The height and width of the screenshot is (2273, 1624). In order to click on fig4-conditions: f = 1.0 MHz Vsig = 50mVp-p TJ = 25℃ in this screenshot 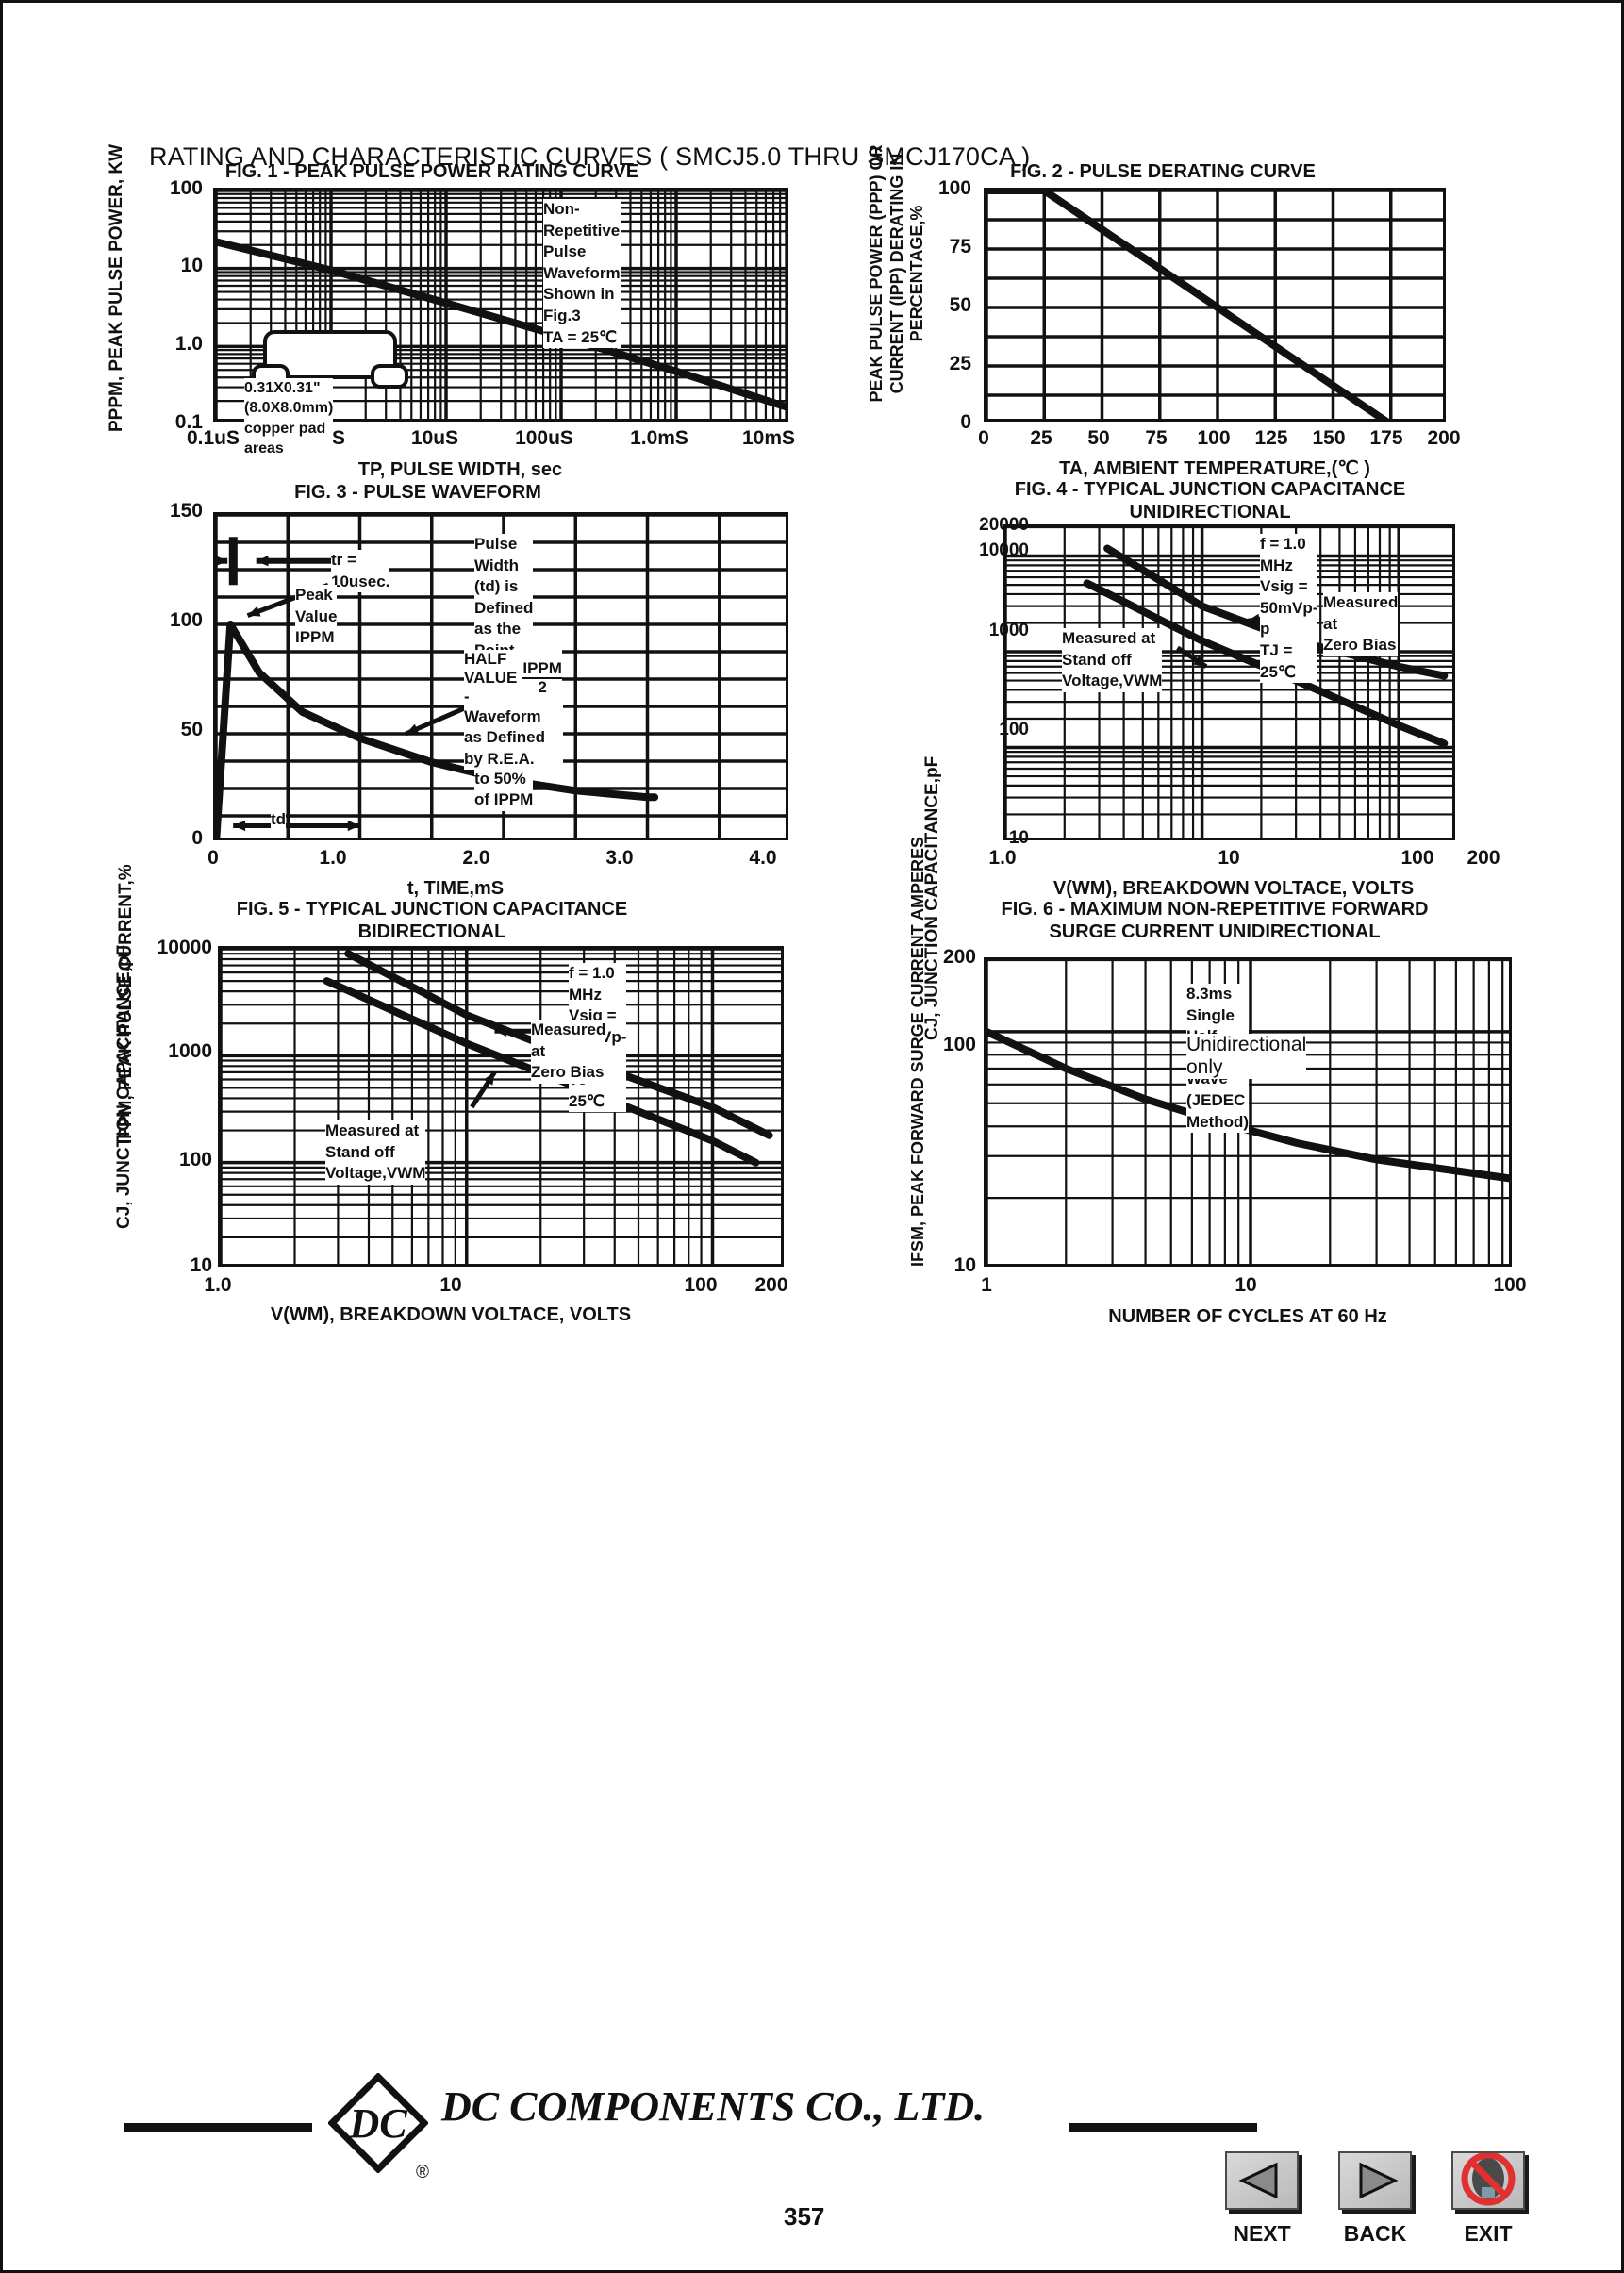, I will do `click(1288, 609)`.